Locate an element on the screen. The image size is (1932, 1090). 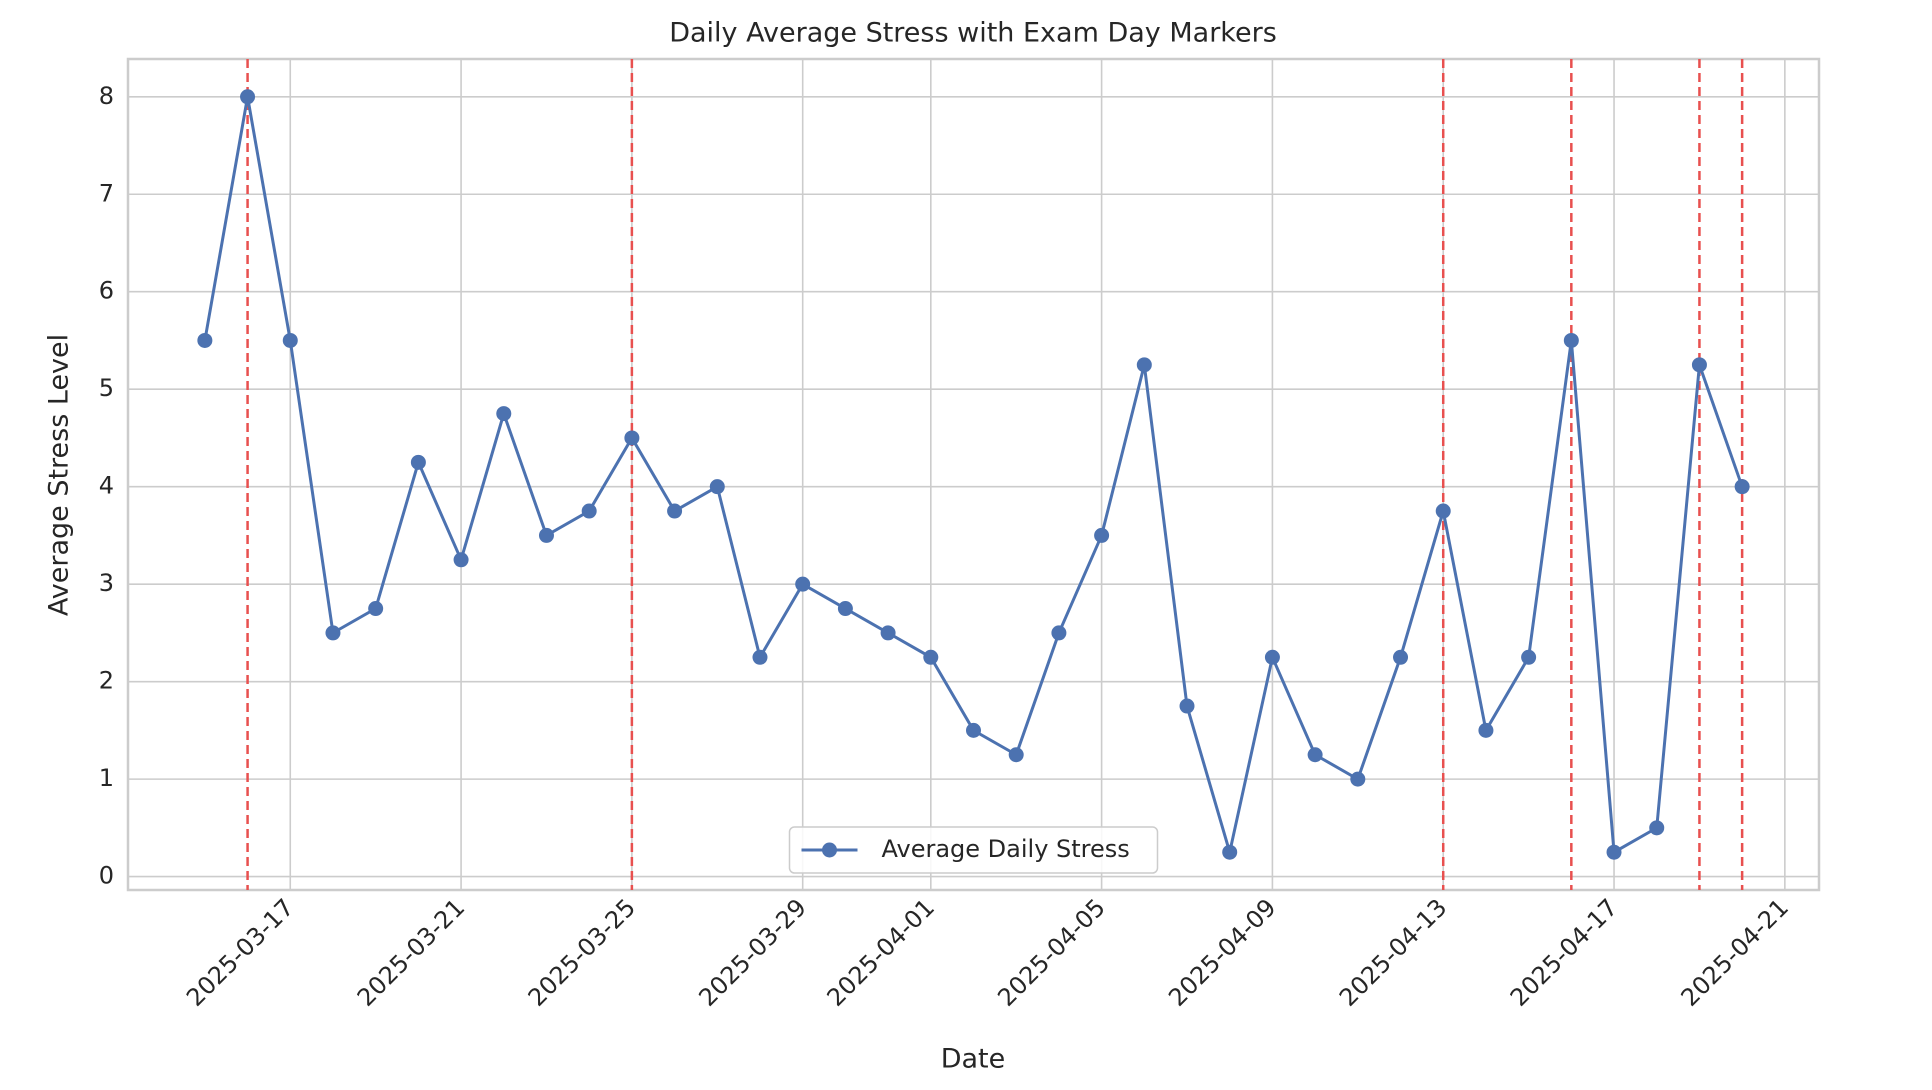
legend-box is located at coordinates (973, 850).